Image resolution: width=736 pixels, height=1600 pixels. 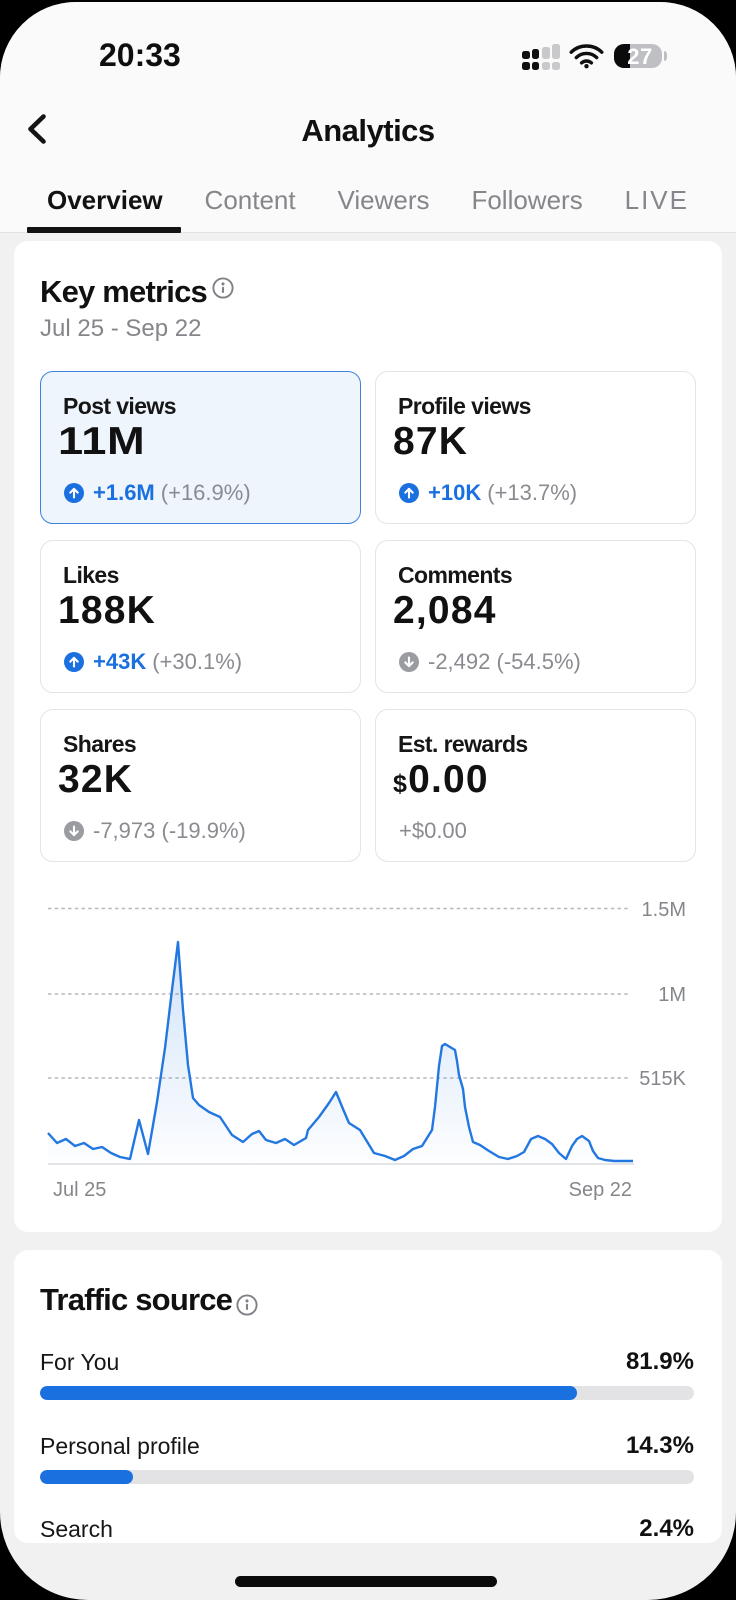 What do you see at coordinates (662, 1079) in the screenshot?
I see `svg-text: 515K` at bounding box center [662, 1079].